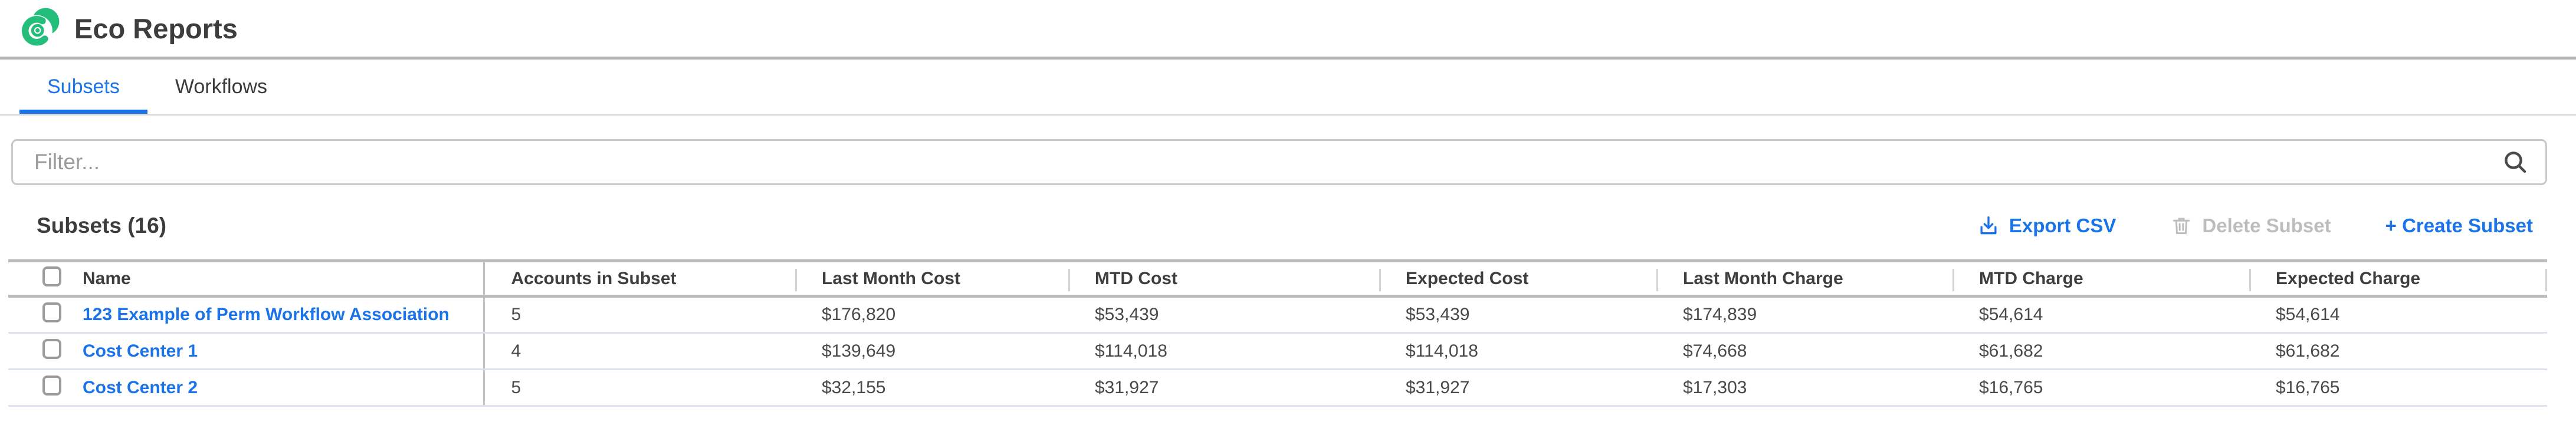 This screenshot has height=425, width=2576. What do you see at coordinates (2398, 351) in the screenshot?
I see `expected-charge-cell: $61,682` at bounding box center [2398, 351].